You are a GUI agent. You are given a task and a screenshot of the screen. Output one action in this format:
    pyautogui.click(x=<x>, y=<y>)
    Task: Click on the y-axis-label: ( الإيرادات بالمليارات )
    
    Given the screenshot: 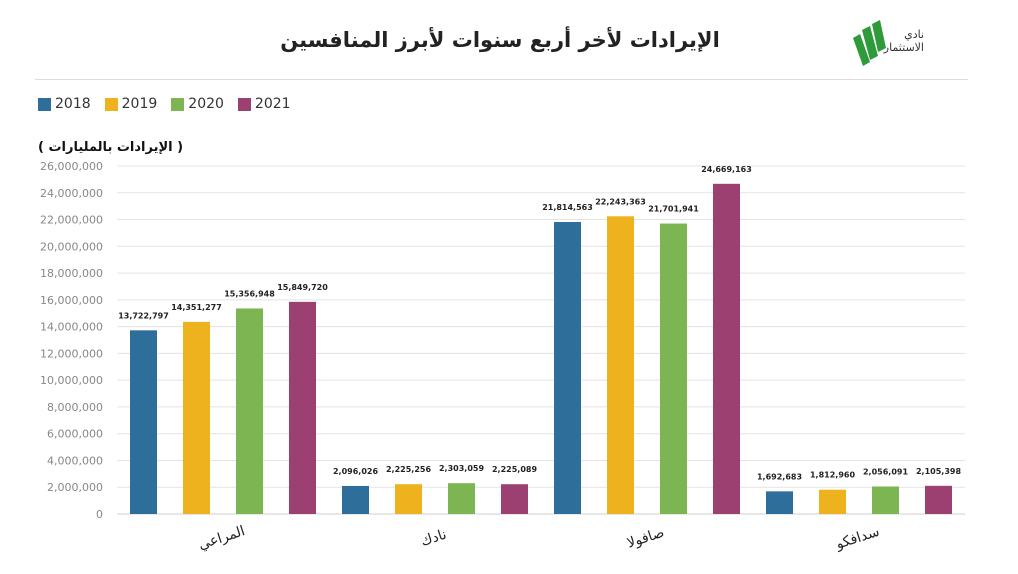 What is the action you would take?
    pyautogui.click(x=111, y=147)
    